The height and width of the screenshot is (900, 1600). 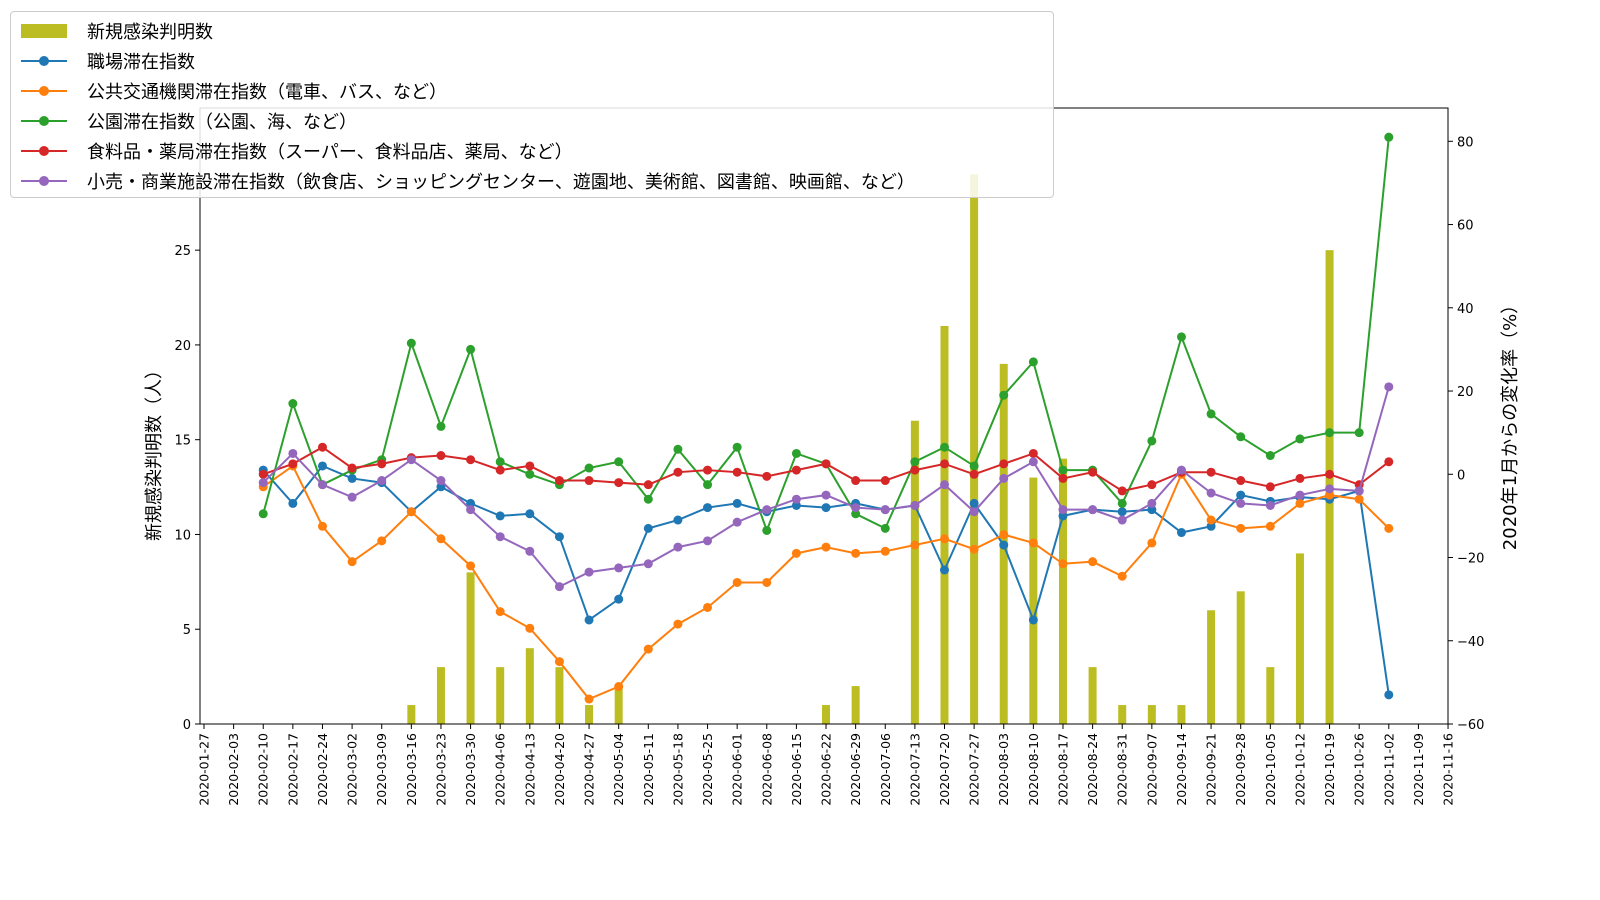 What do you see at coordinates (1418, 769) in the screenshot?
I see `x-tick-label: 2020-11-09` at bounding box center [1418, 769].